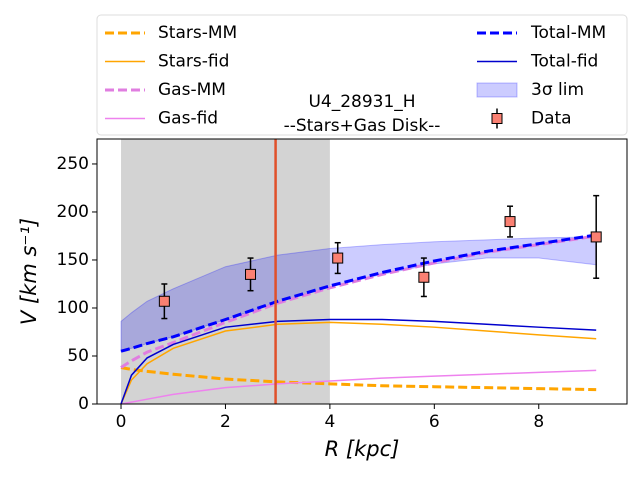 Image resolution: width=640 pixels, height=480 pixels. I want to click on legend-label: Gas-MM, so click(192, 90).